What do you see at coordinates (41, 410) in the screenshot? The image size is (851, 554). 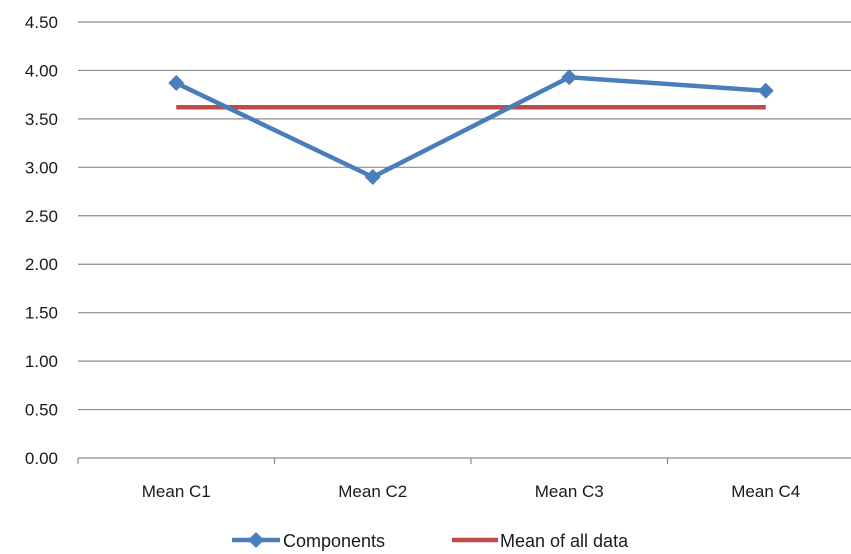 I see `y-tick-label: 0.50` at bounding box center [41, 410].